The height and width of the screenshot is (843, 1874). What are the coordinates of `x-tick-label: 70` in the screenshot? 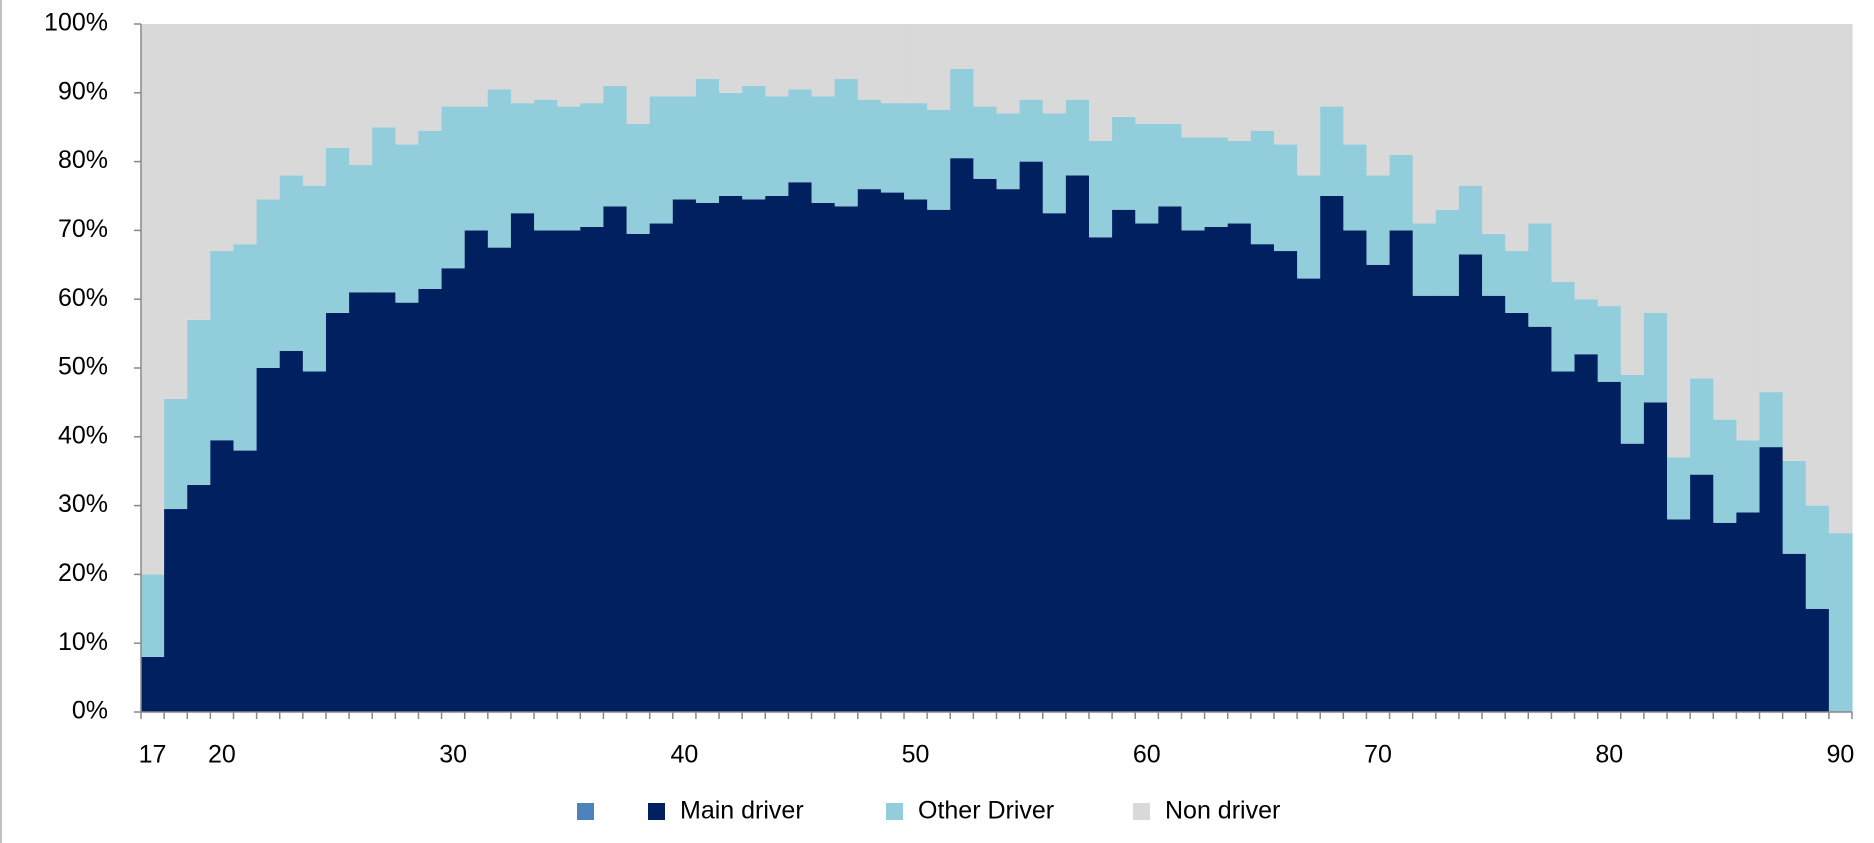 It's located at (1378, 755).